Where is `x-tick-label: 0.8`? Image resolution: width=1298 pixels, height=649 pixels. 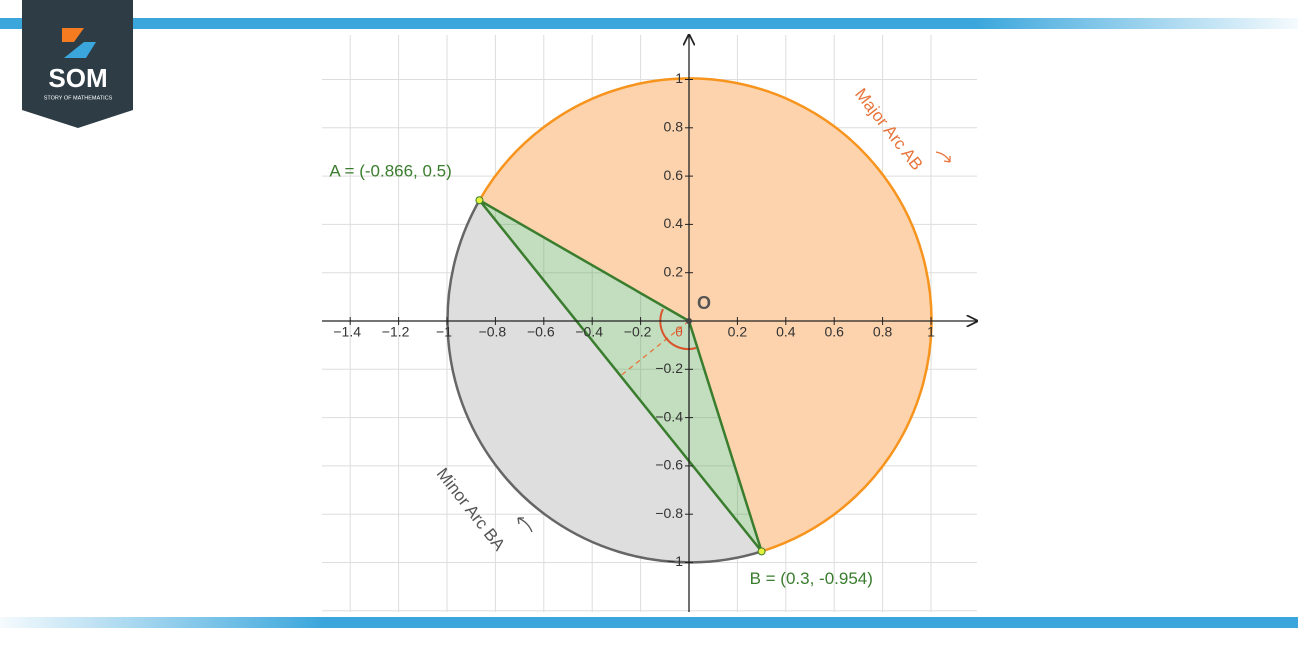 x-tick-label: 0.8 is located at coordinates (883, 332).